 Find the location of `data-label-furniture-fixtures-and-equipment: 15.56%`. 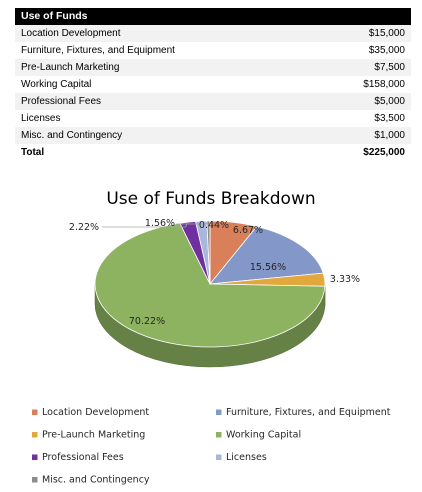

data-label-furniture-fixtures-and-equipment: 15.56% is located at coordinates (268, 267).